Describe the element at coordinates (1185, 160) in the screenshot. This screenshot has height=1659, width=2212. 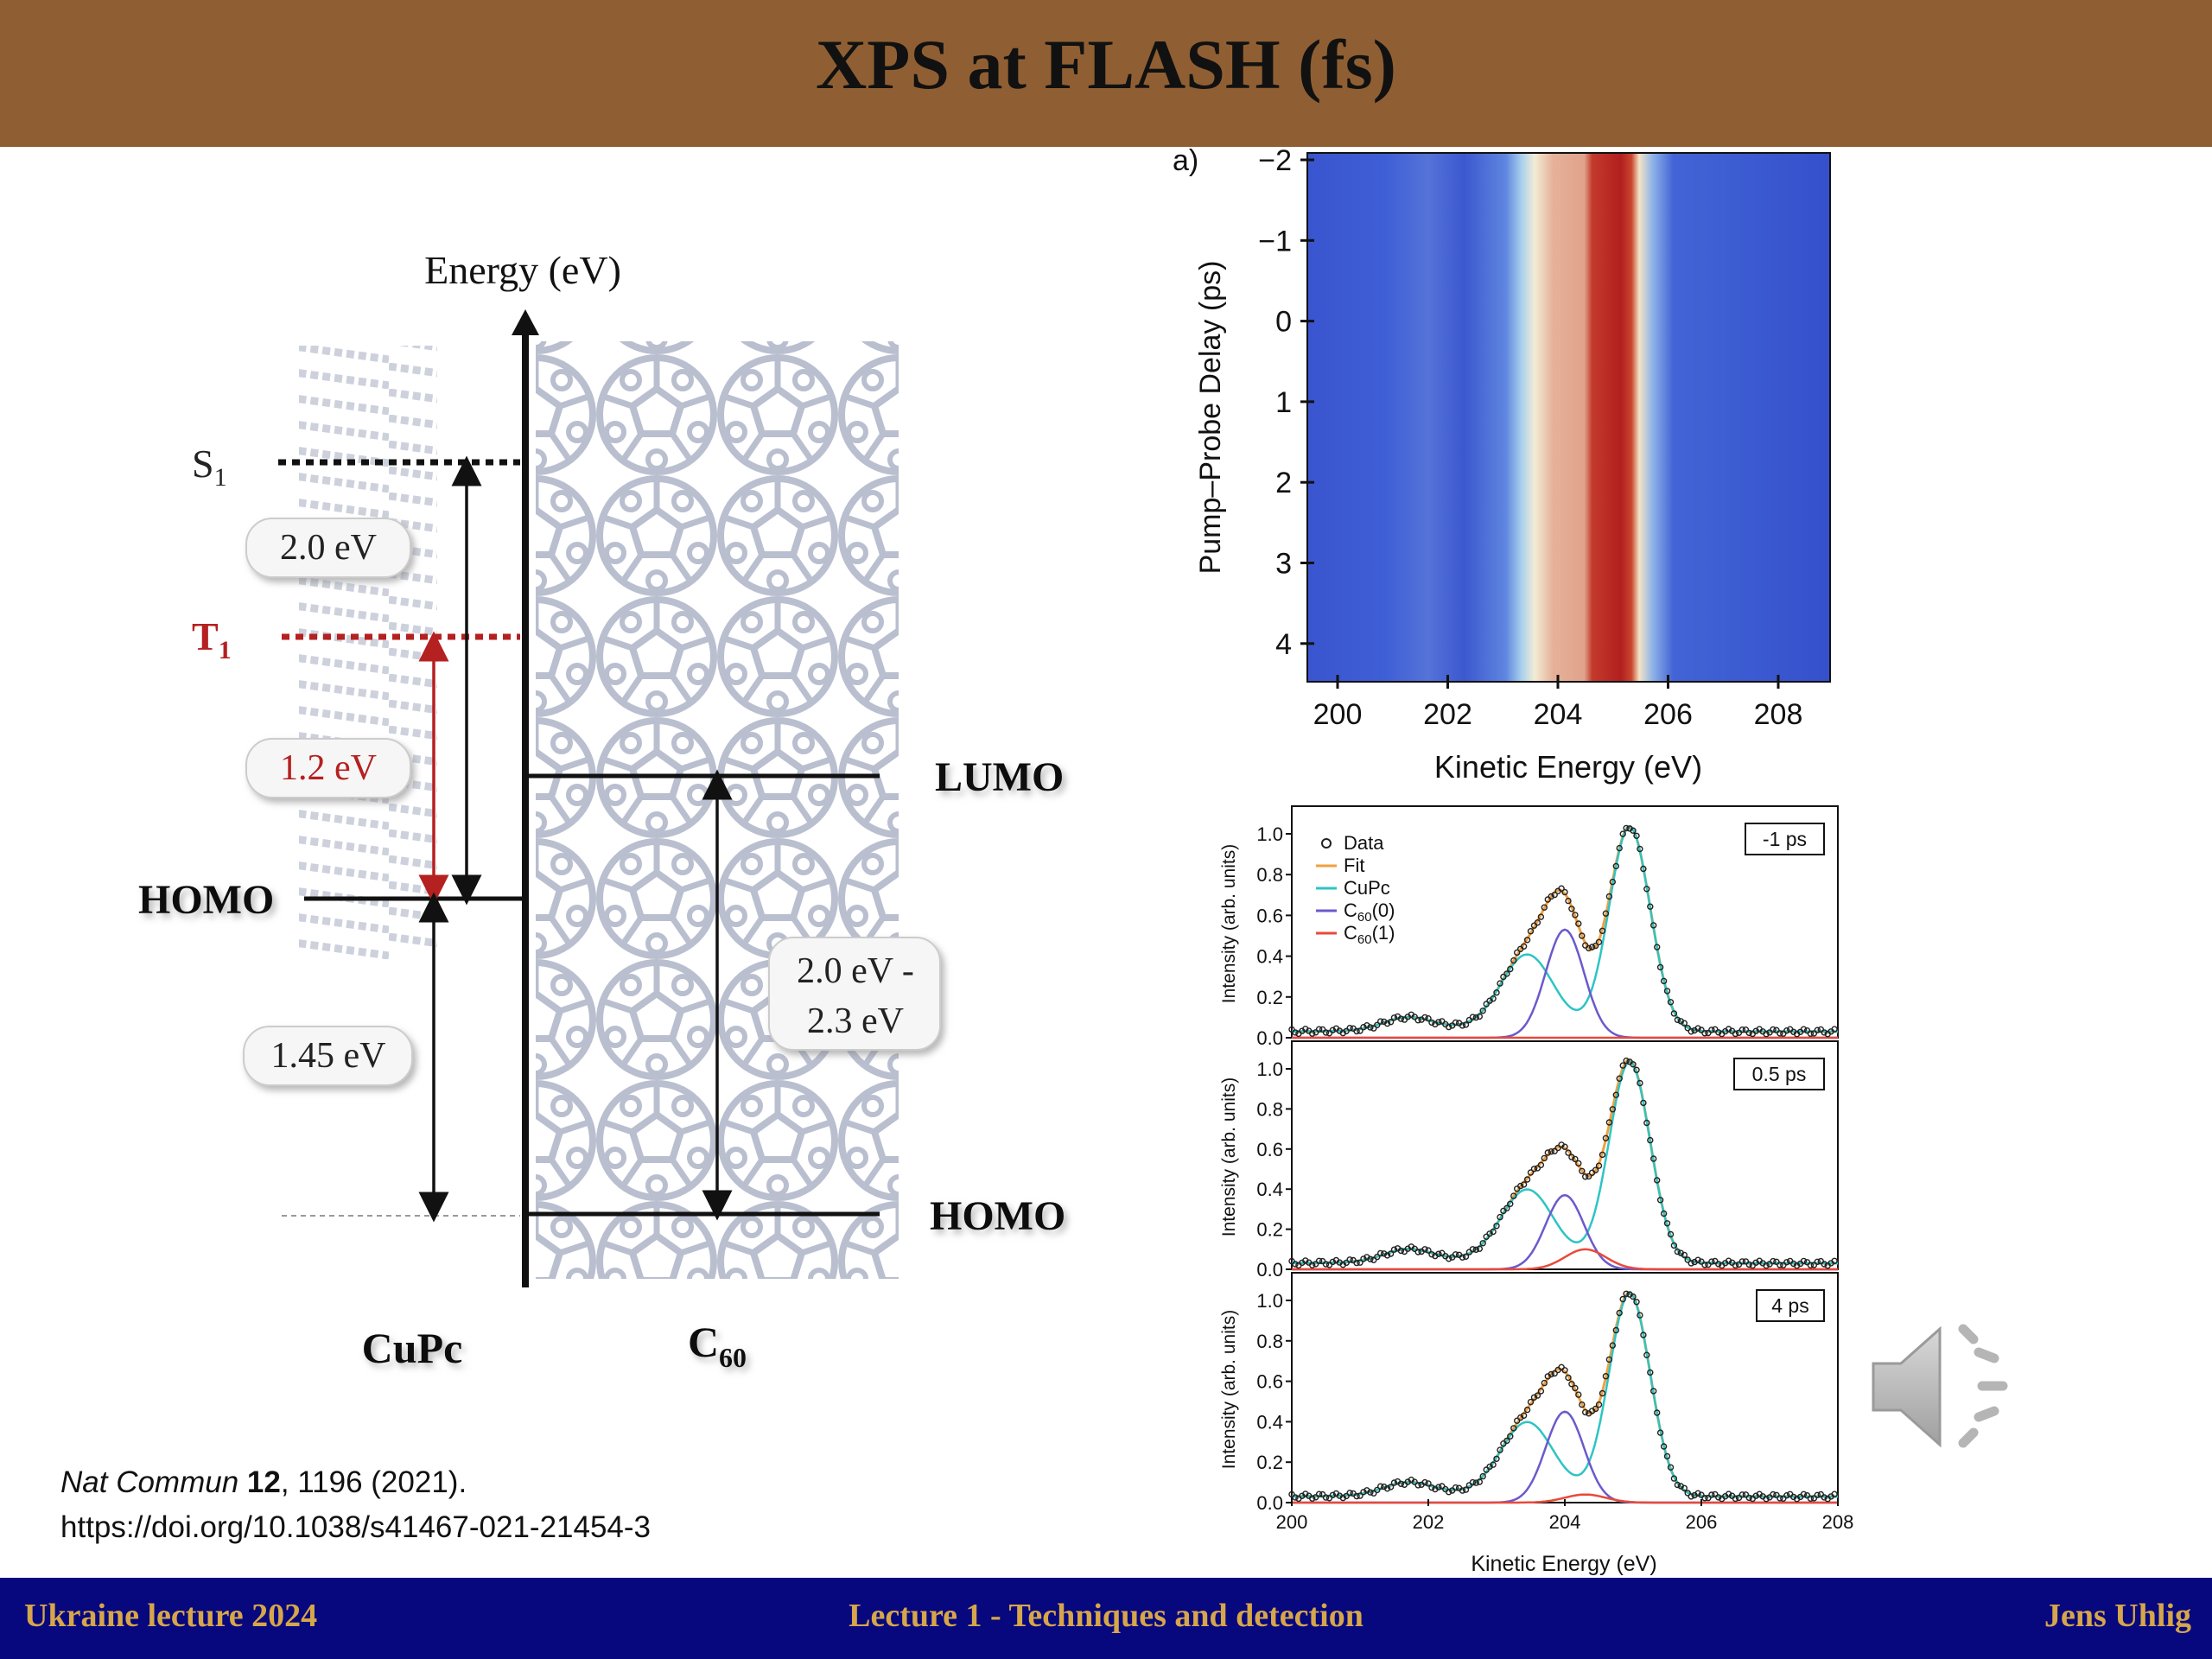
I see `heatmap-panel-label: a)` at that location.